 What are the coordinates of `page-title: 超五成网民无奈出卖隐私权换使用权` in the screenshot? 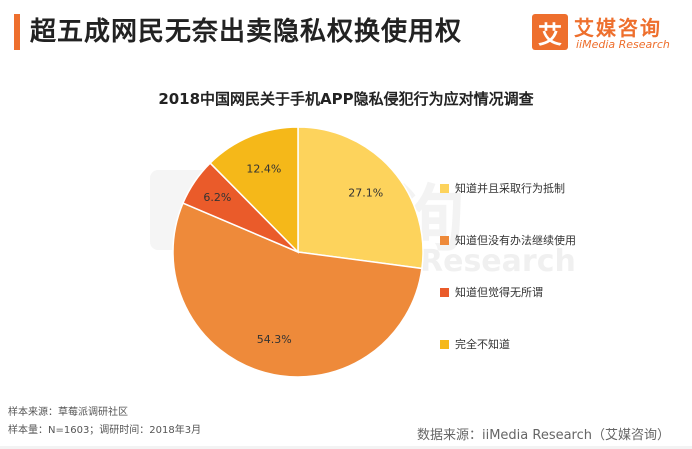 It's located at (246, 32).